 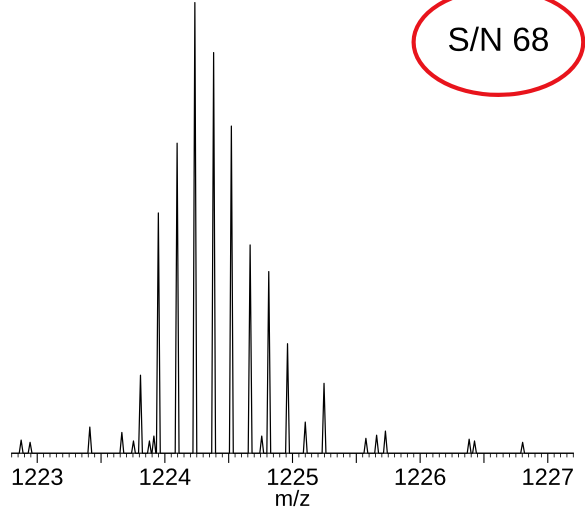 What do you see at coordinates (498, 39) in the screenshot?
I see `annotation: S/N 68` at bounding box center [498, 39].